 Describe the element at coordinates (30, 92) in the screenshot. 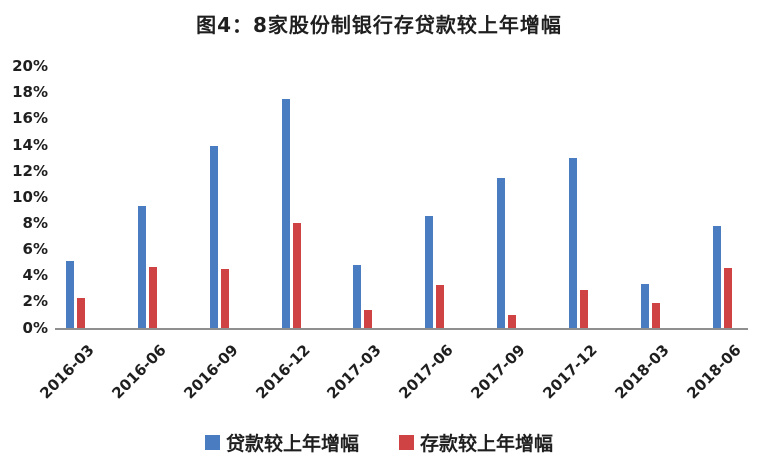

I see `y-tick-label-18: 18%` at that location.